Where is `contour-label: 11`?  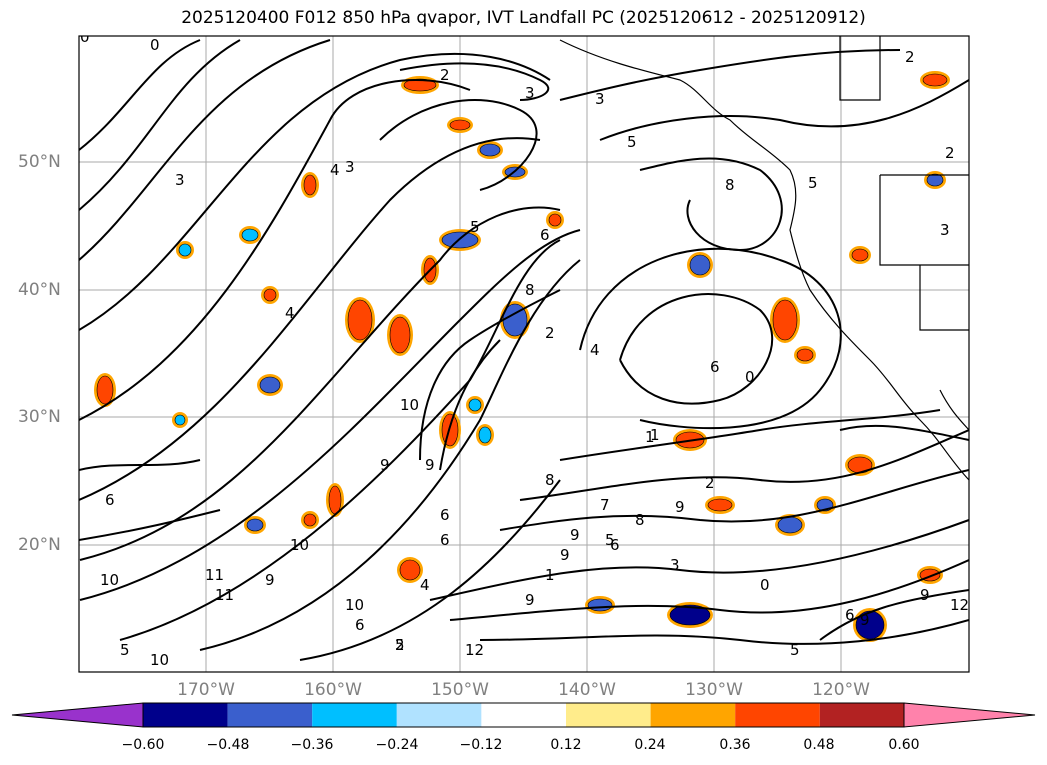
contour-label: 11 is located at coordinates (214, 575).